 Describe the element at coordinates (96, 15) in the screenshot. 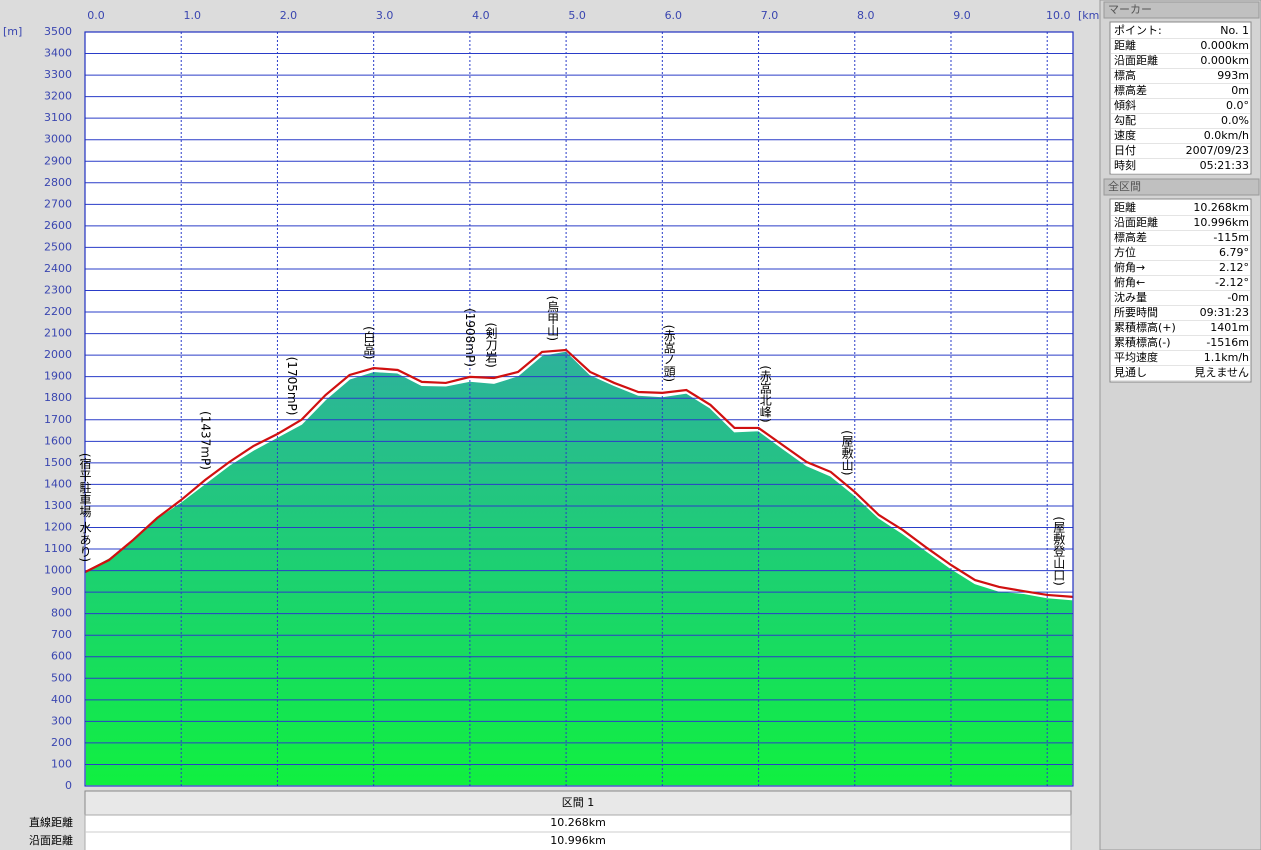

I see `x-tick-label: 0.0` at that location.